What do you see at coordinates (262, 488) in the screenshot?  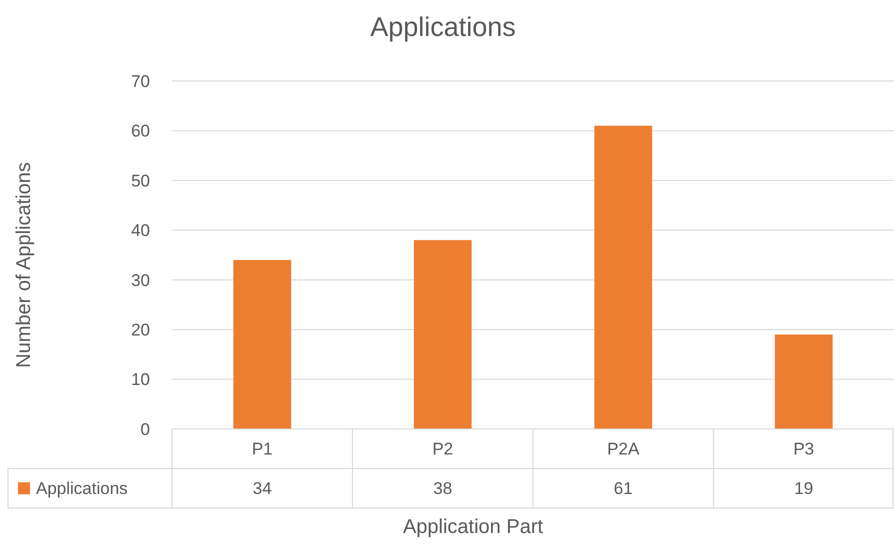 I see `data-label: 34` at bounding box center [262, 488].